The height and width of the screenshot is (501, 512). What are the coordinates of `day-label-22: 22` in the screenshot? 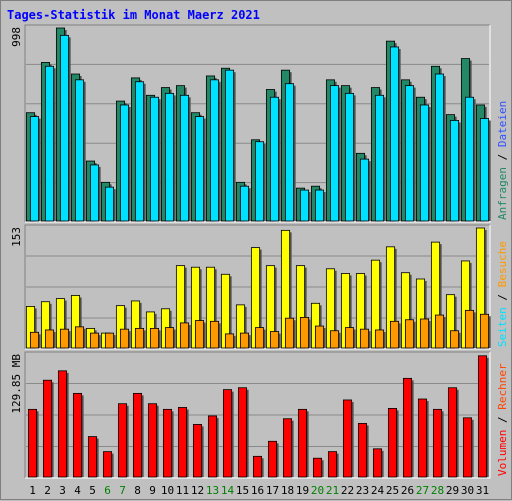 It's located at (347, 490).